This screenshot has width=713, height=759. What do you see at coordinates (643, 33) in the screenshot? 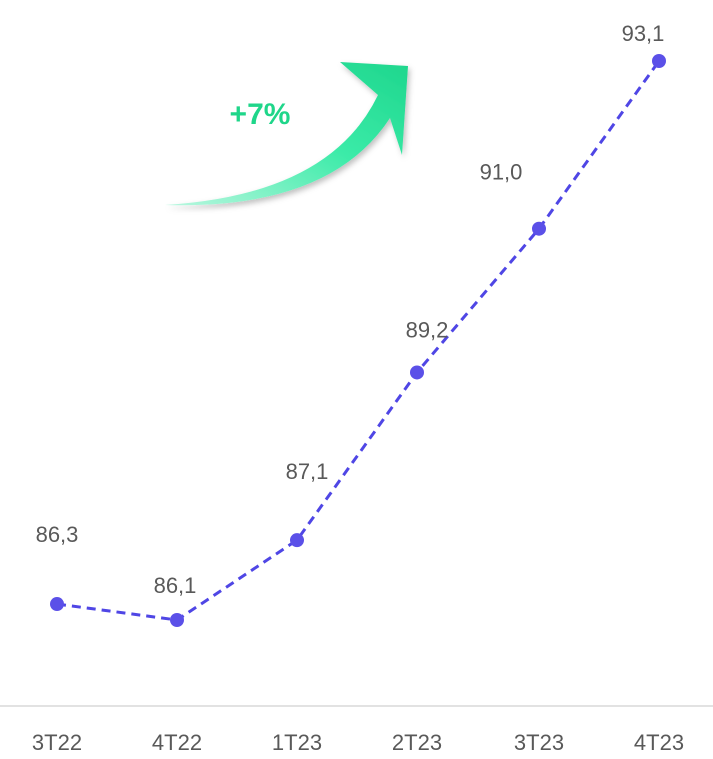
I see `data-label-4t23: 93,1` at bounding box center [643, 33].